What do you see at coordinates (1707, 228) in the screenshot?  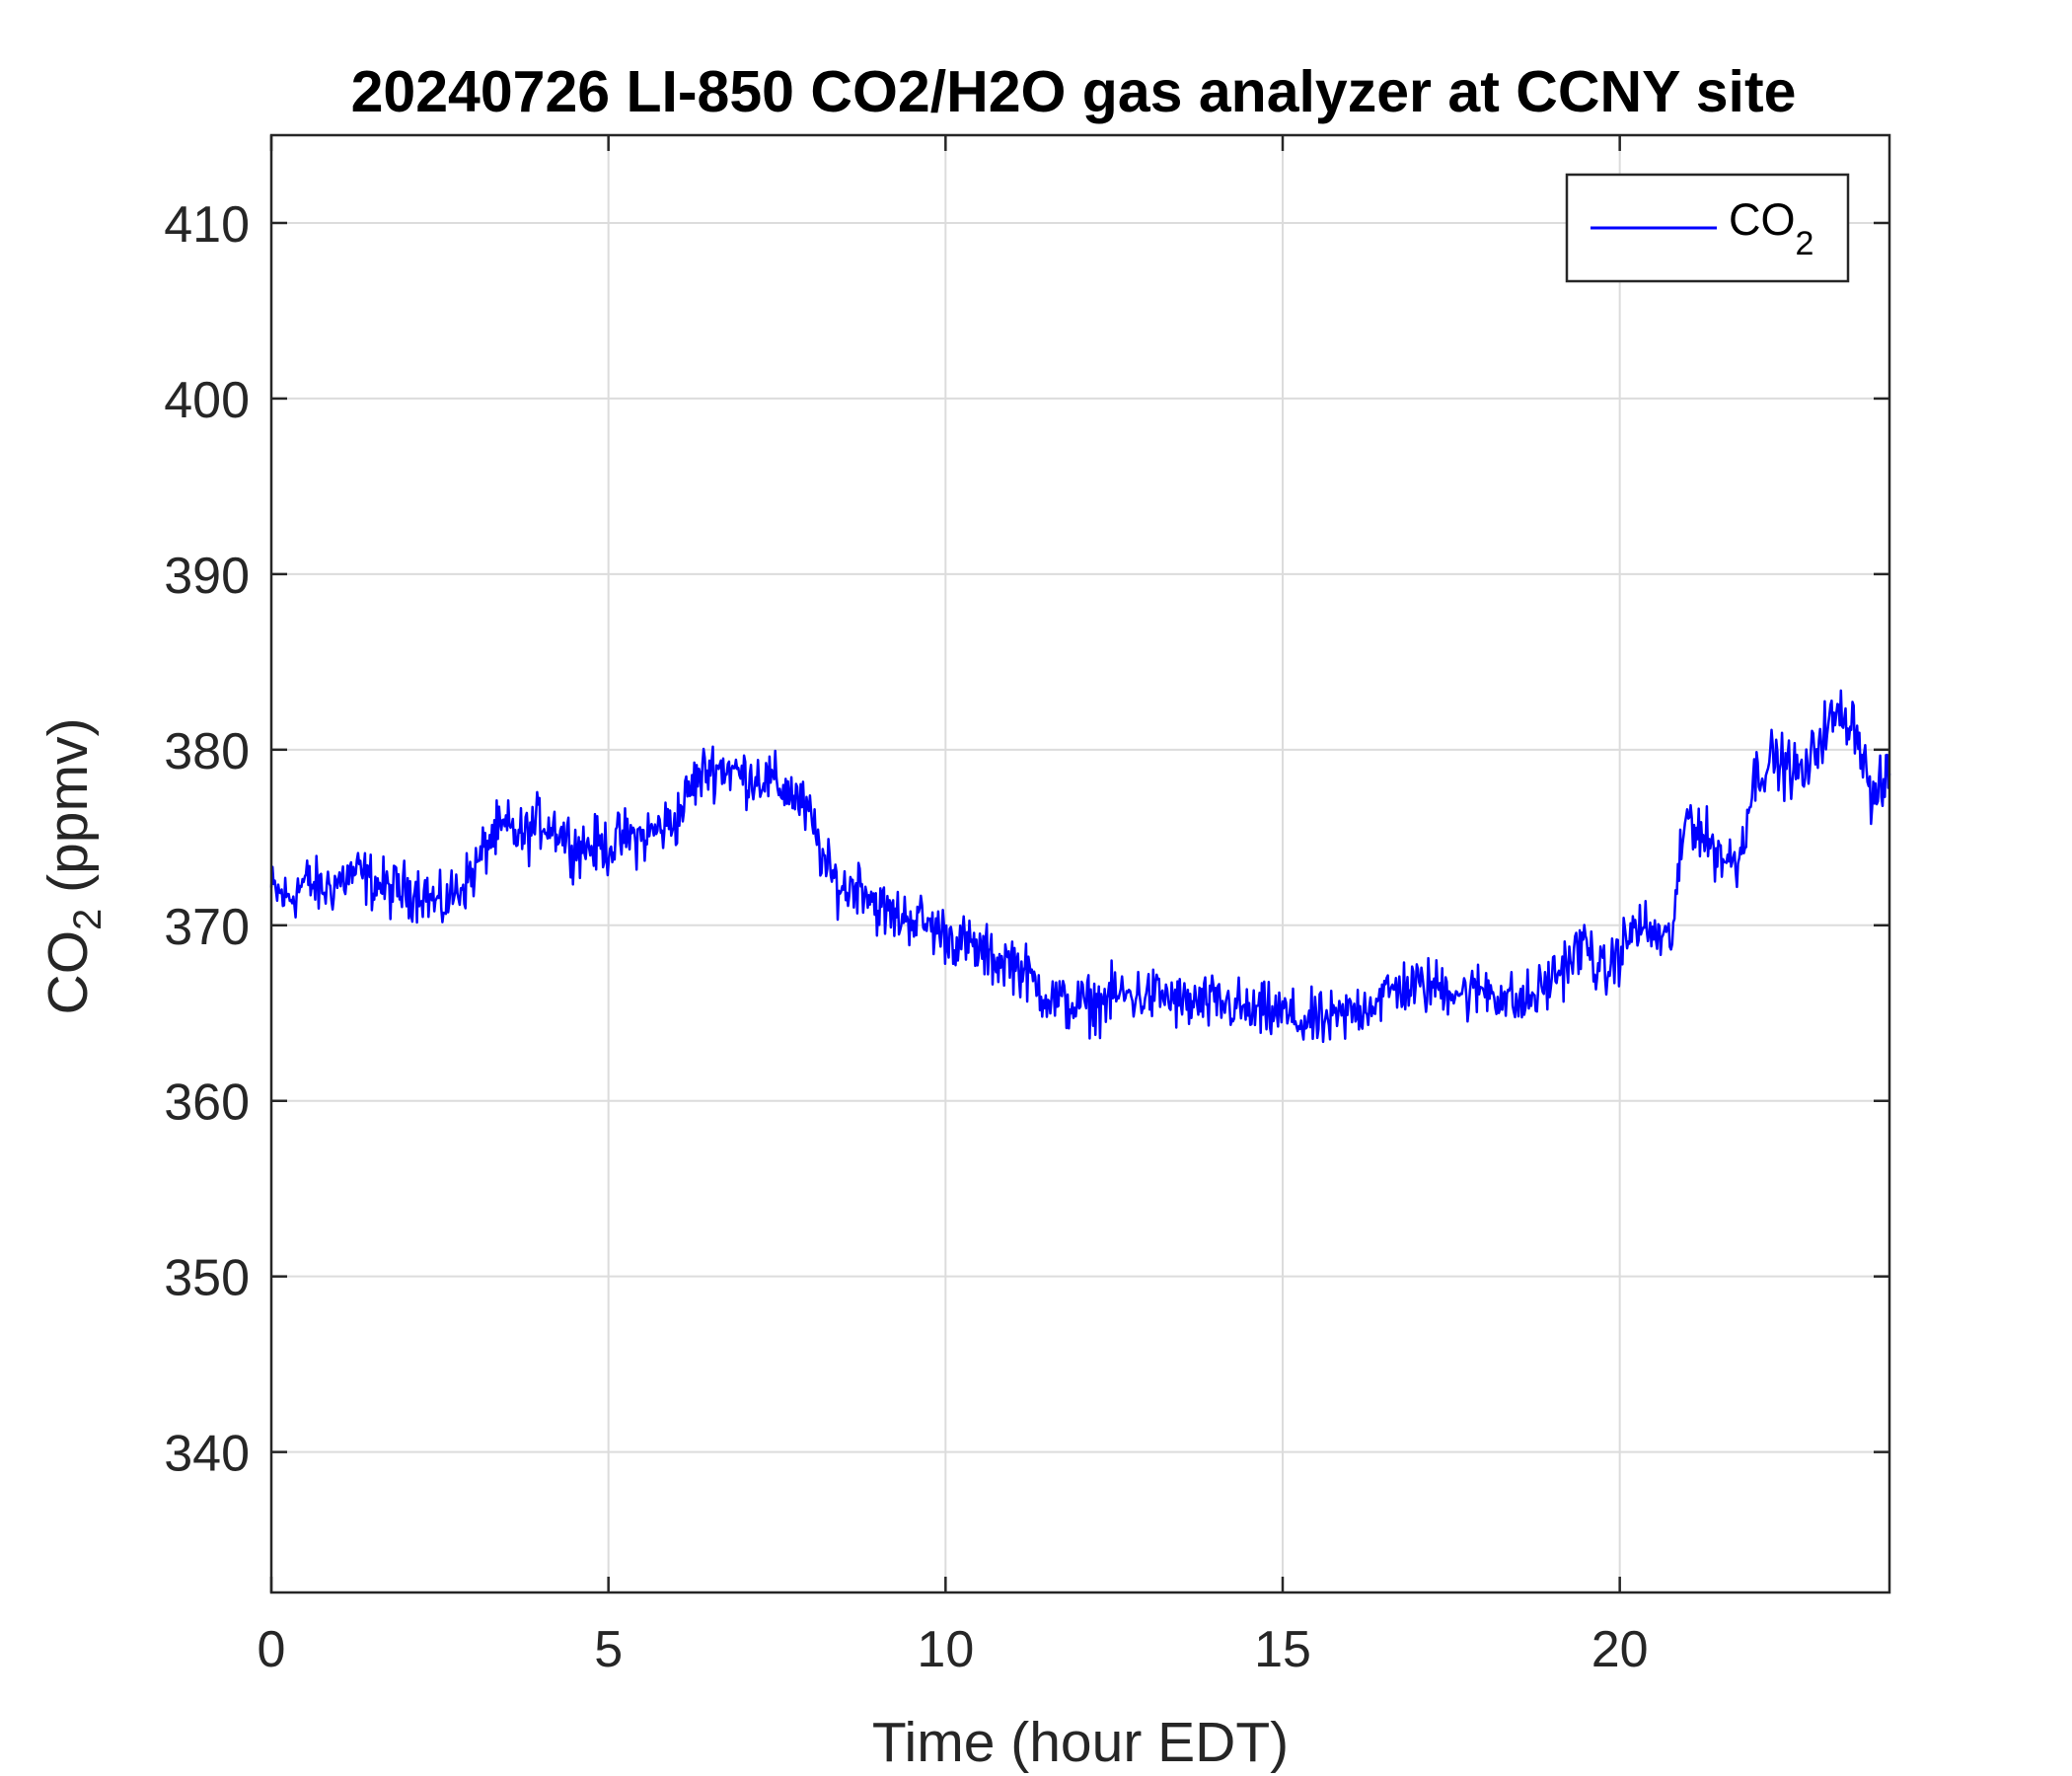 I see `legend: CO2` at bounding box center [1707, 228].